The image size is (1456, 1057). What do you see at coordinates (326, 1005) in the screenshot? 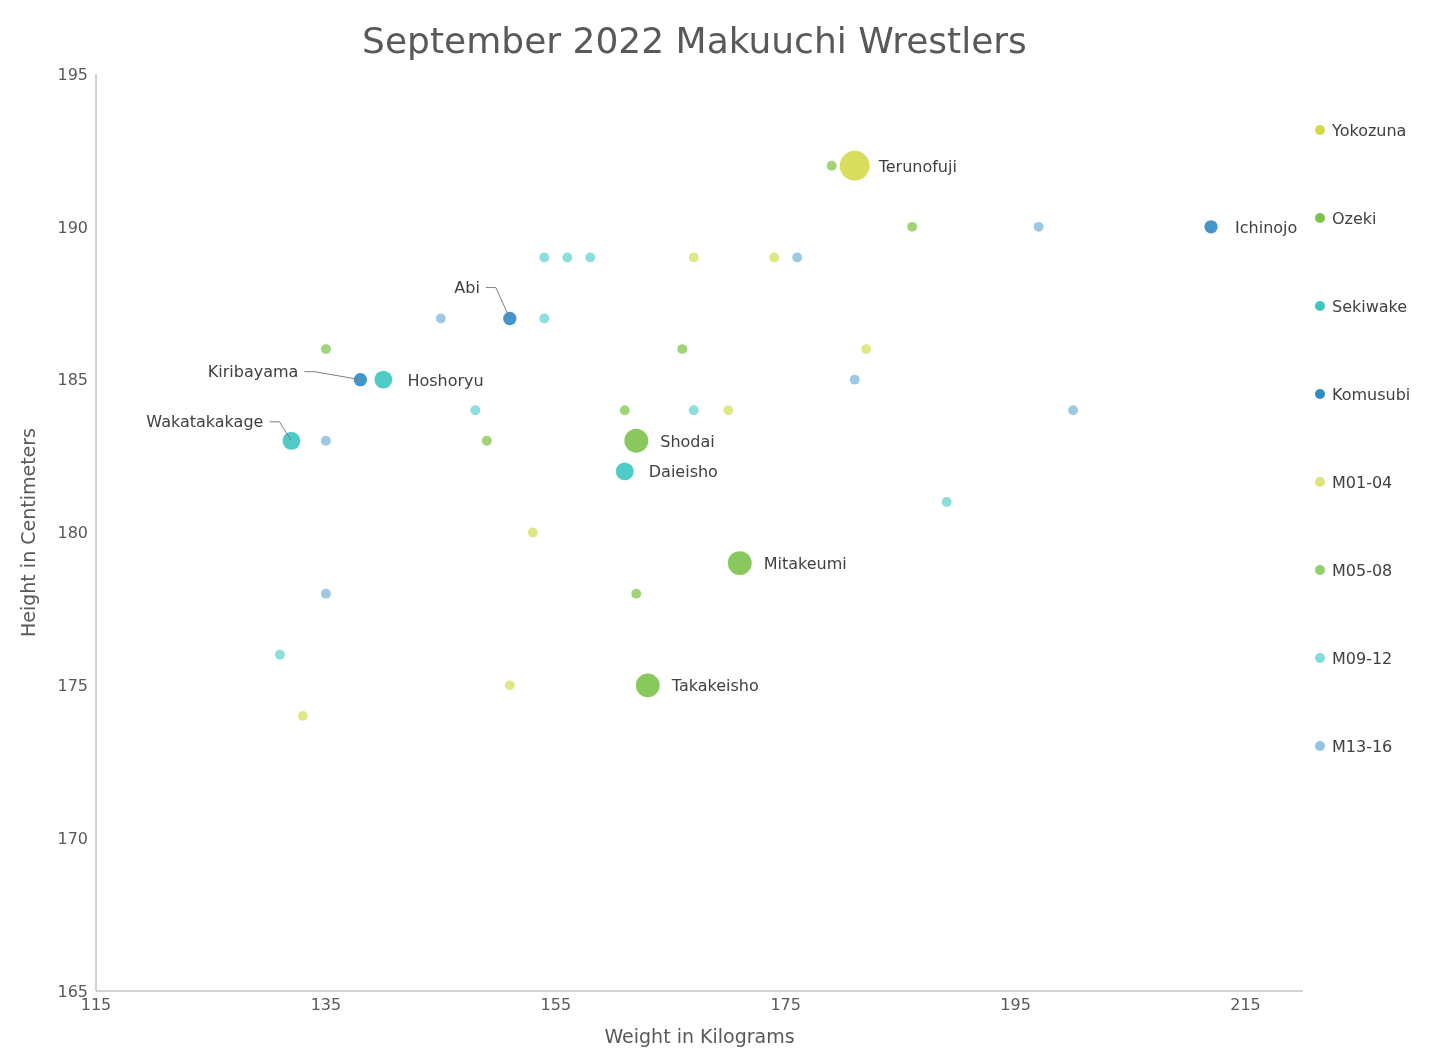
I see `x-tick-label: 135` at bounding box center [326, 1005].